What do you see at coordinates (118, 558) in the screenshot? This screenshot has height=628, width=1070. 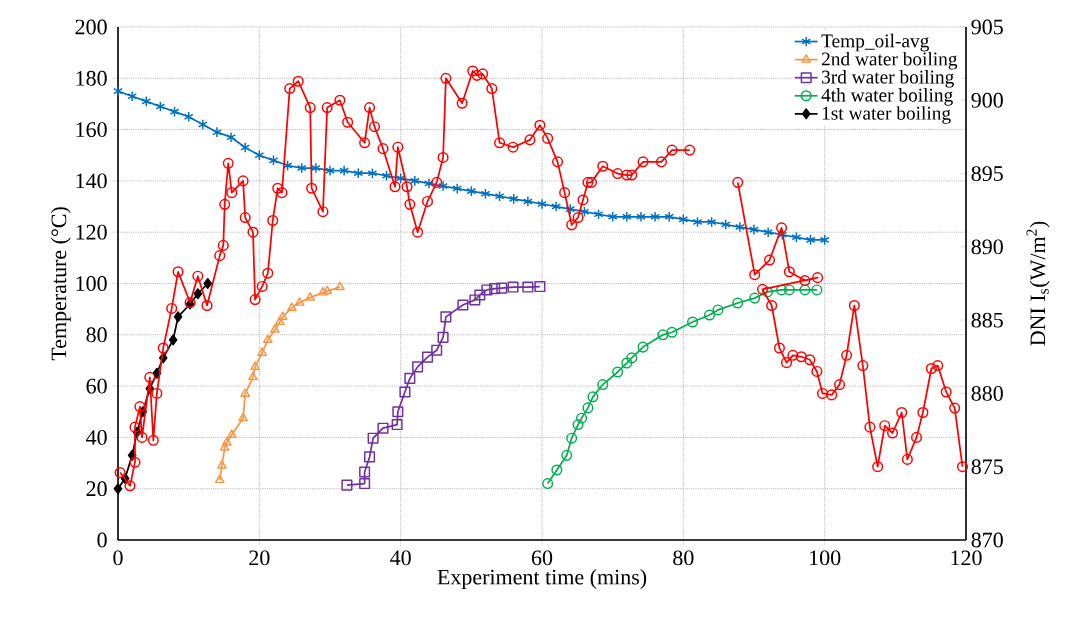 I see `x-tick-label: 0` at bounding box center [118, 558].